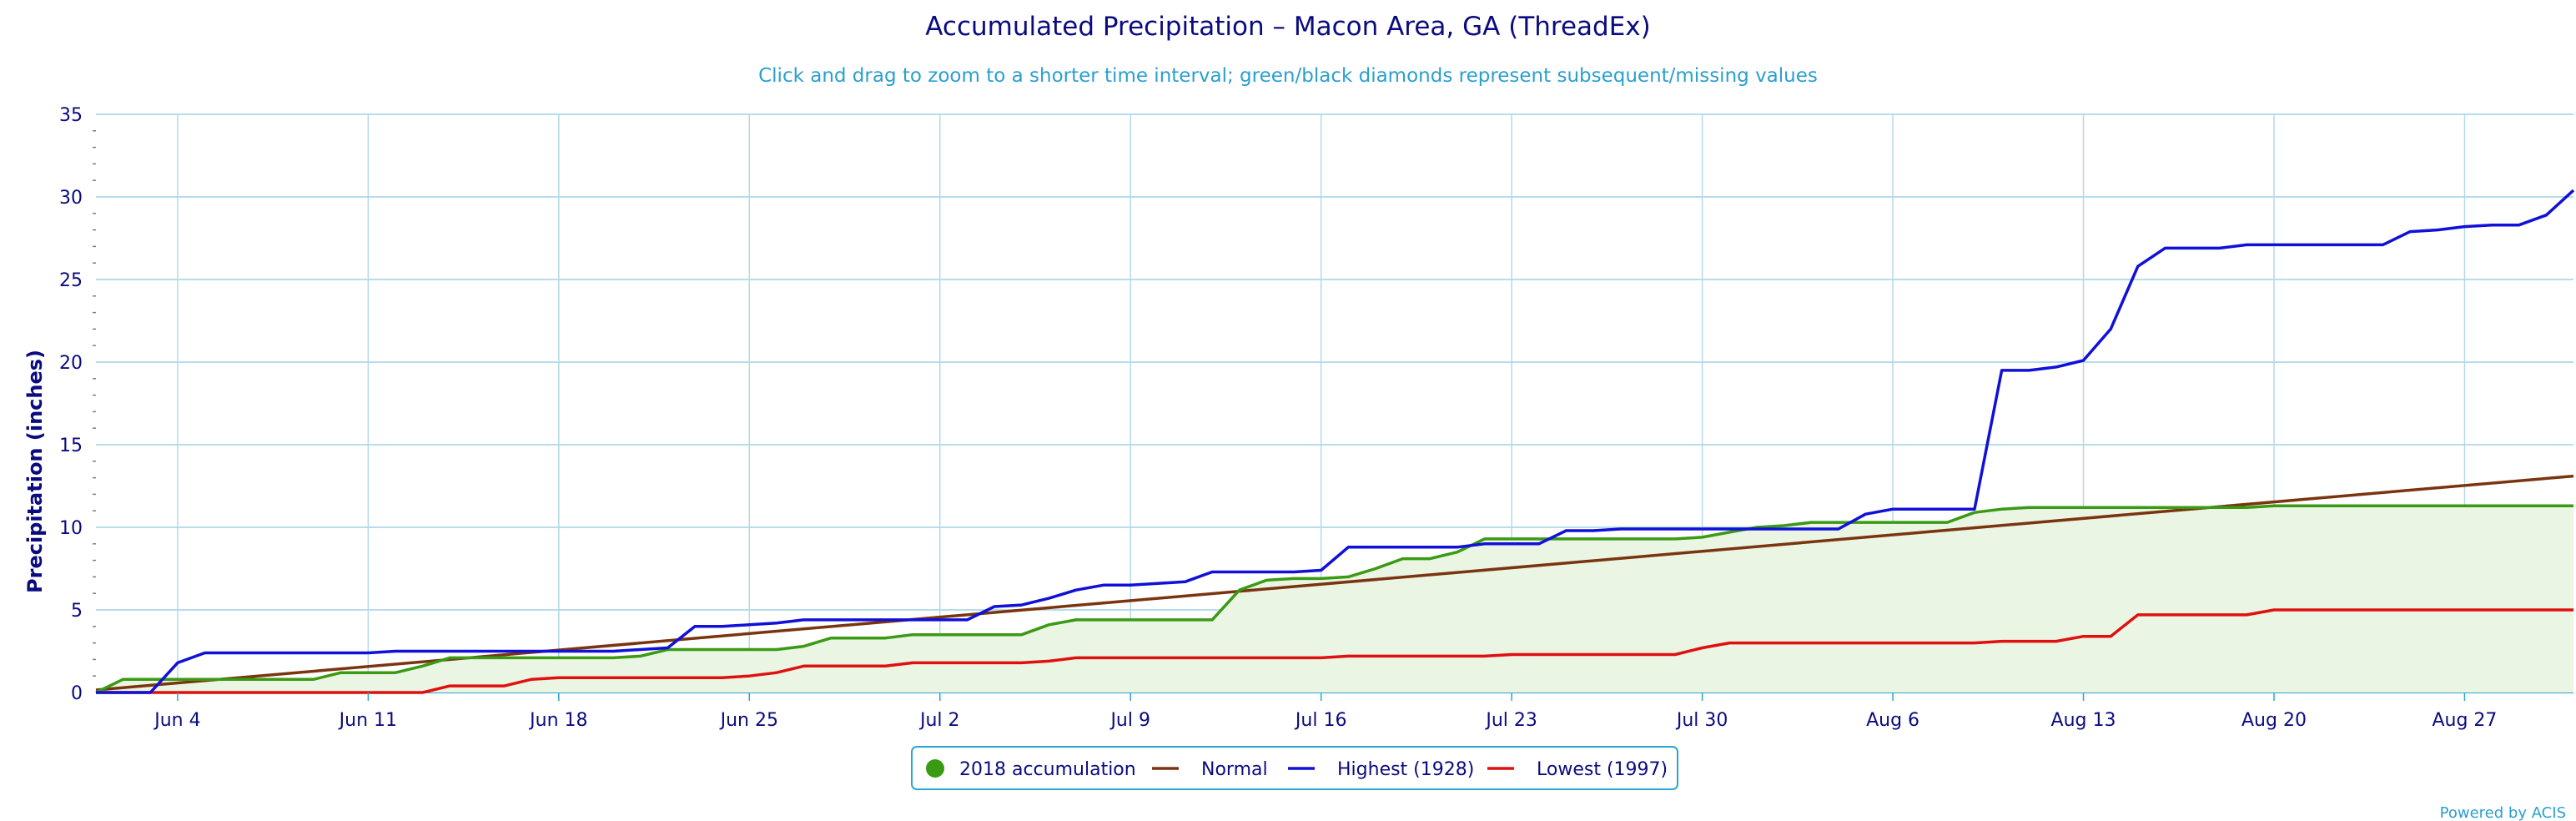 This screenshot has height=821, width=2576. I want to click on x-tick-label: Jul 9, so click(1129, 721).